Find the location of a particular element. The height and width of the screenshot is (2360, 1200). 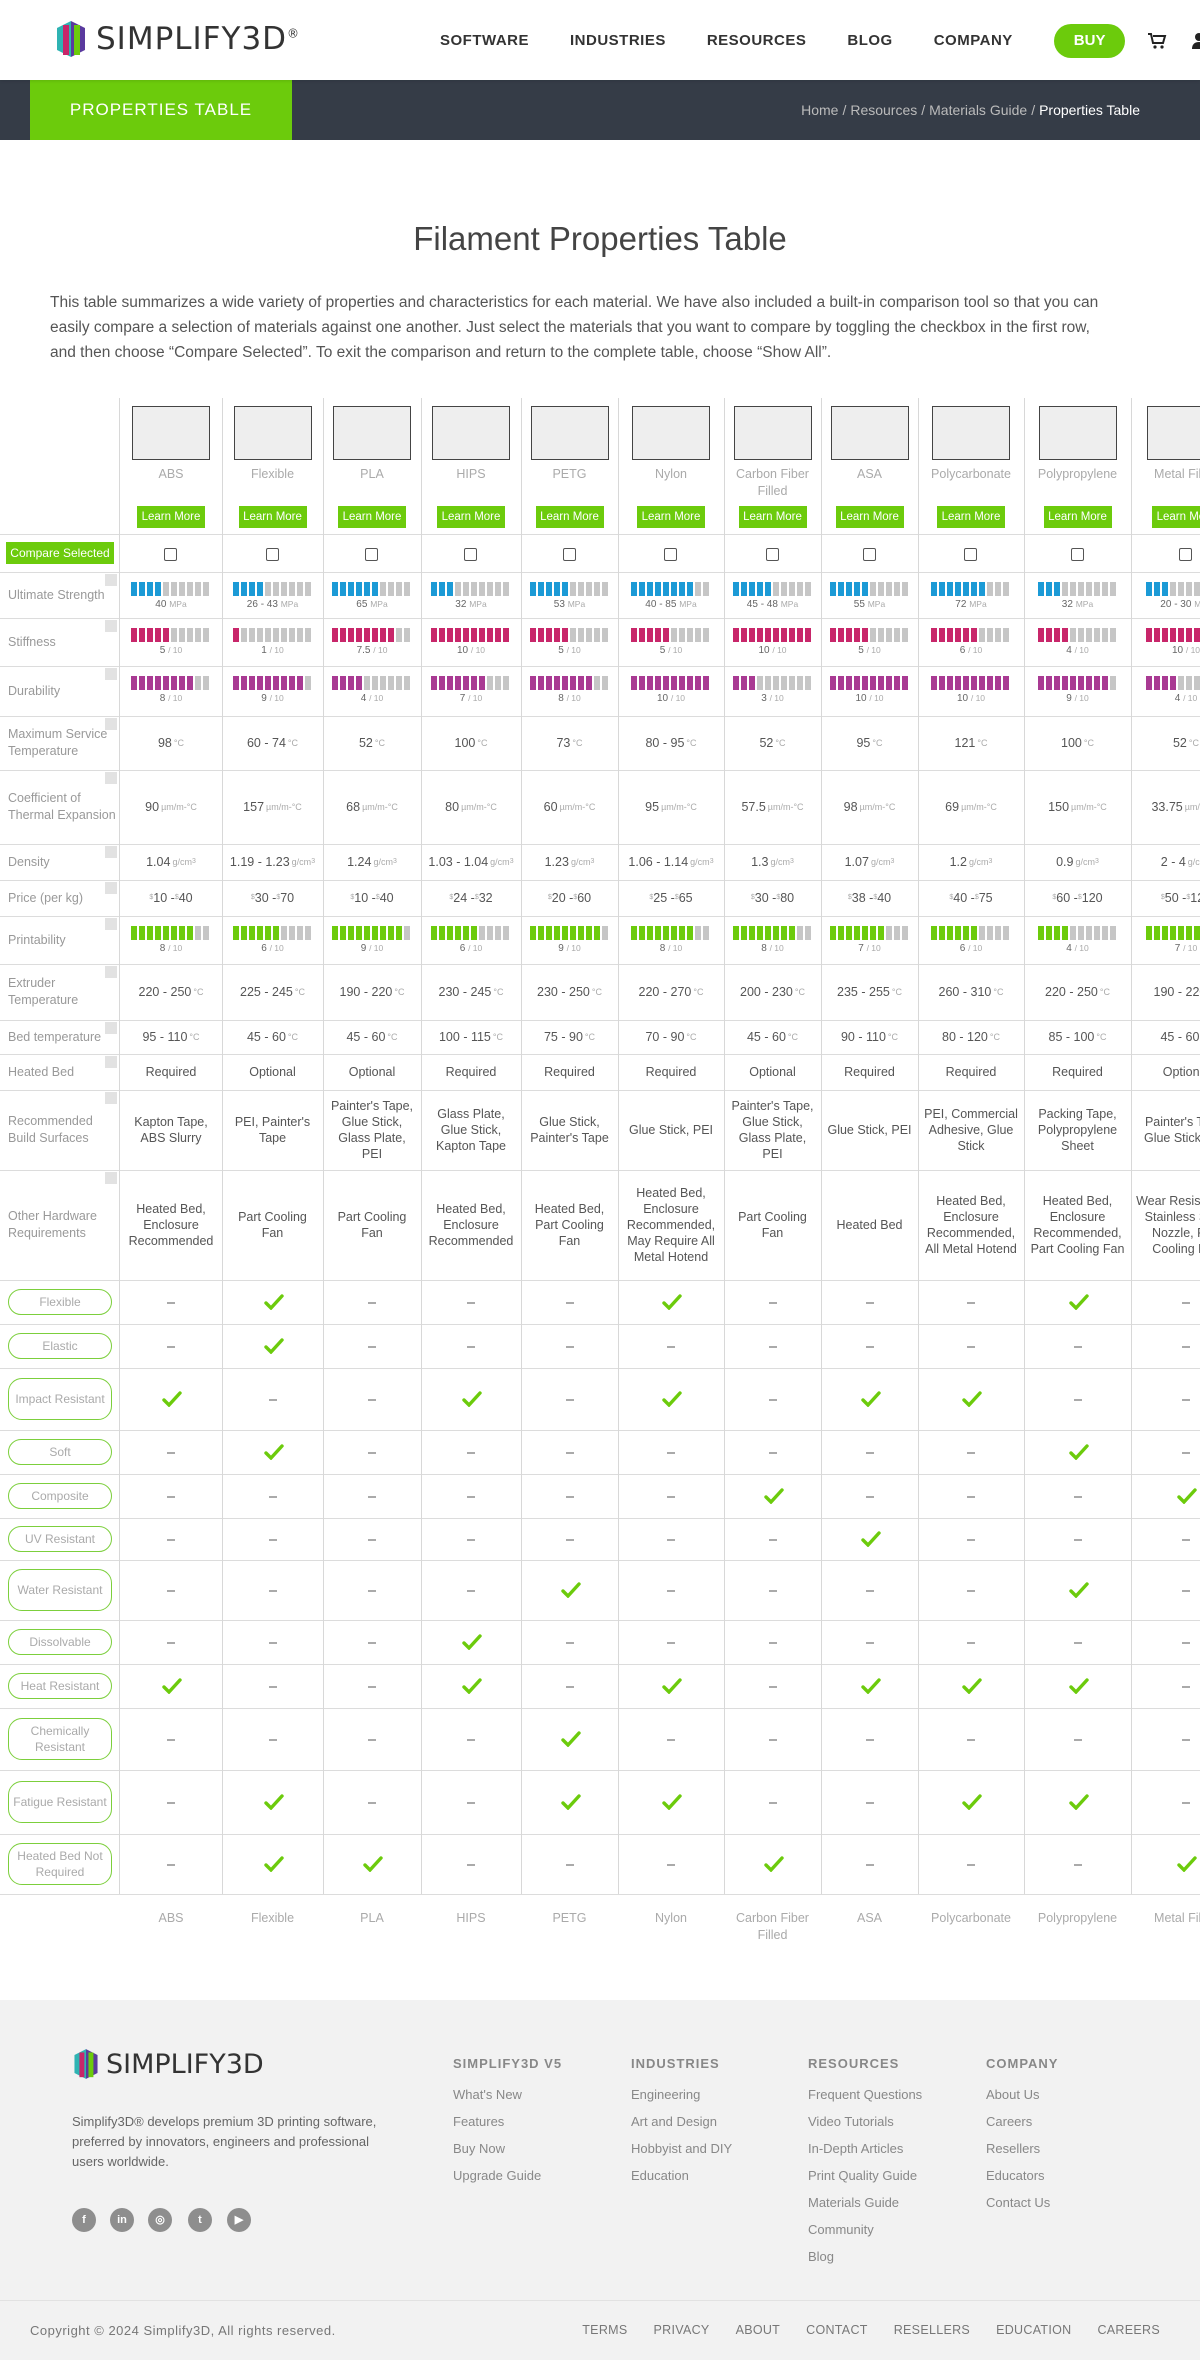

buy-button: BUY is located at coordinates (1089, 41).